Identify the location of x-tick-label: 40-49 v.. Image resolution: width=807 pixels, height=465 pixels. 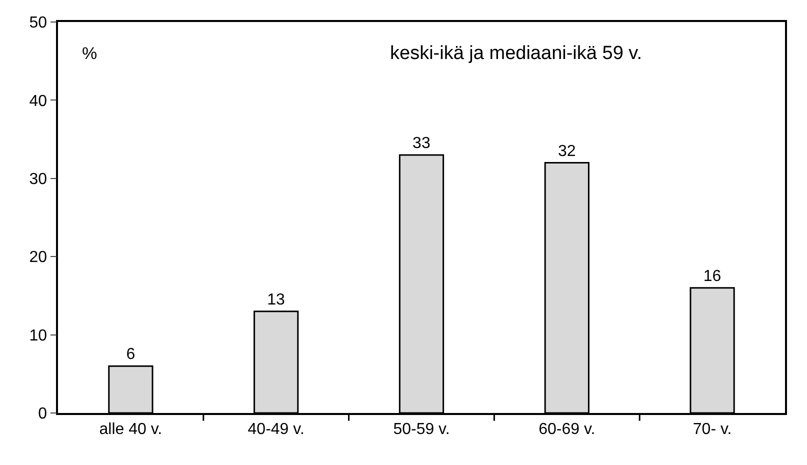
(276, 429).